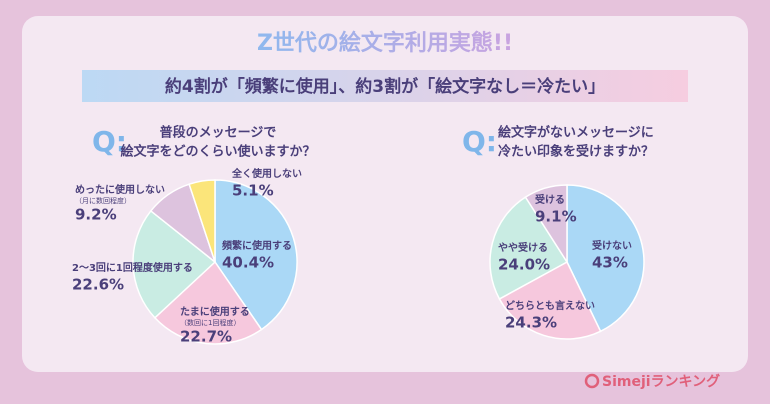  What do you see at coordinates (103, 200) in the screenshot?
I see `slice-note: （月に数回程度）` at bounding box center [103, 200].